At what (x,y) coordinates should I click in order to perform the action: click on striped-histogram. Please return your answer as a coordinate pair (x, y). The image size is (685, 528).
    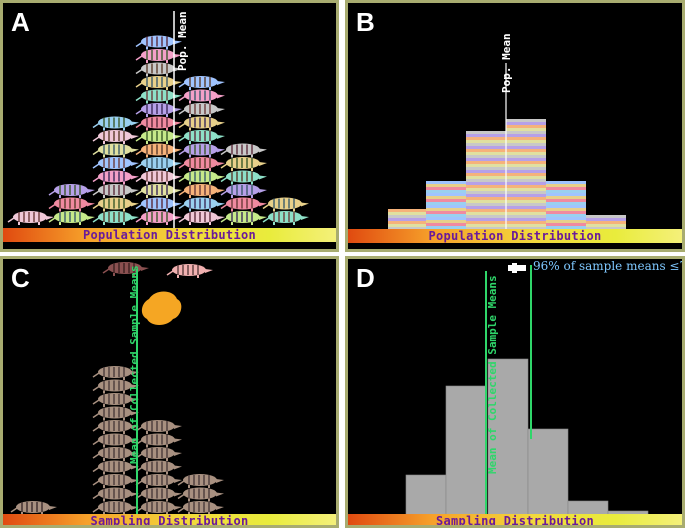
    Looking at the image, I should click on (507, 146).